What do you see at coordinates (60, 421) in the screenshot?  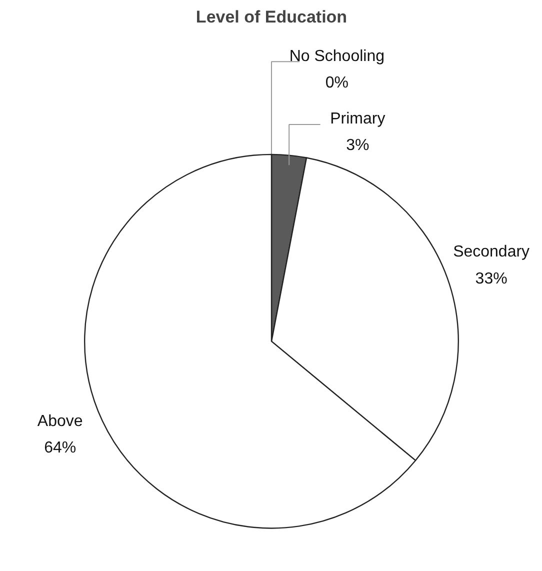 I see `slice-label: Above` at bounding box center [60, 421].